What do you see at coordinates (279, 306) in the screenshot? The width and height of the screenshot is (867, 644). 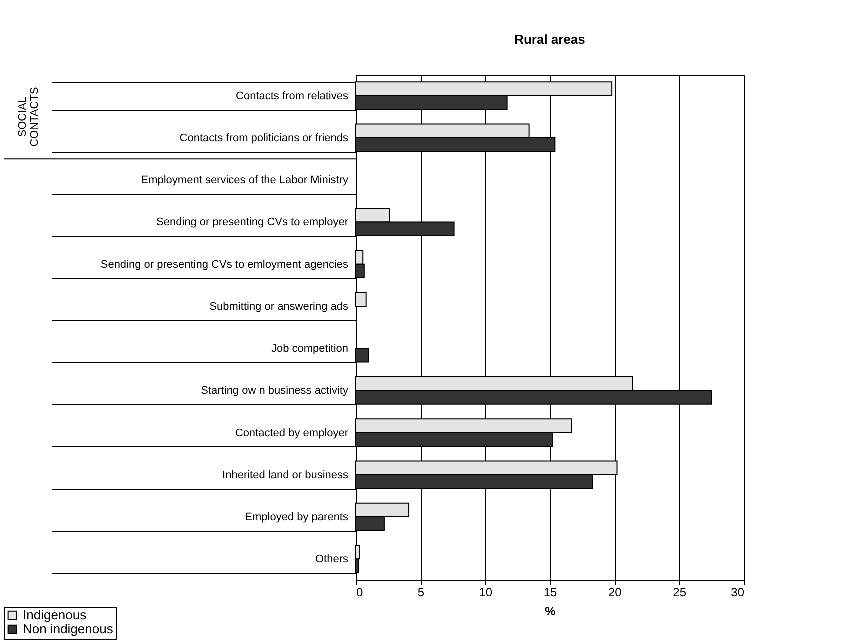 I see `y-tick-label: Submitting or answering ads` at bounding box center [279, 306].